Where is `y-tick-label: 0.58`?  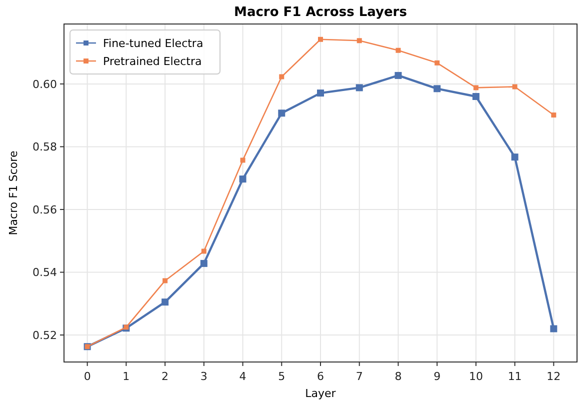 y-tick-label: 0.58 is located at coordinates (44, 147).